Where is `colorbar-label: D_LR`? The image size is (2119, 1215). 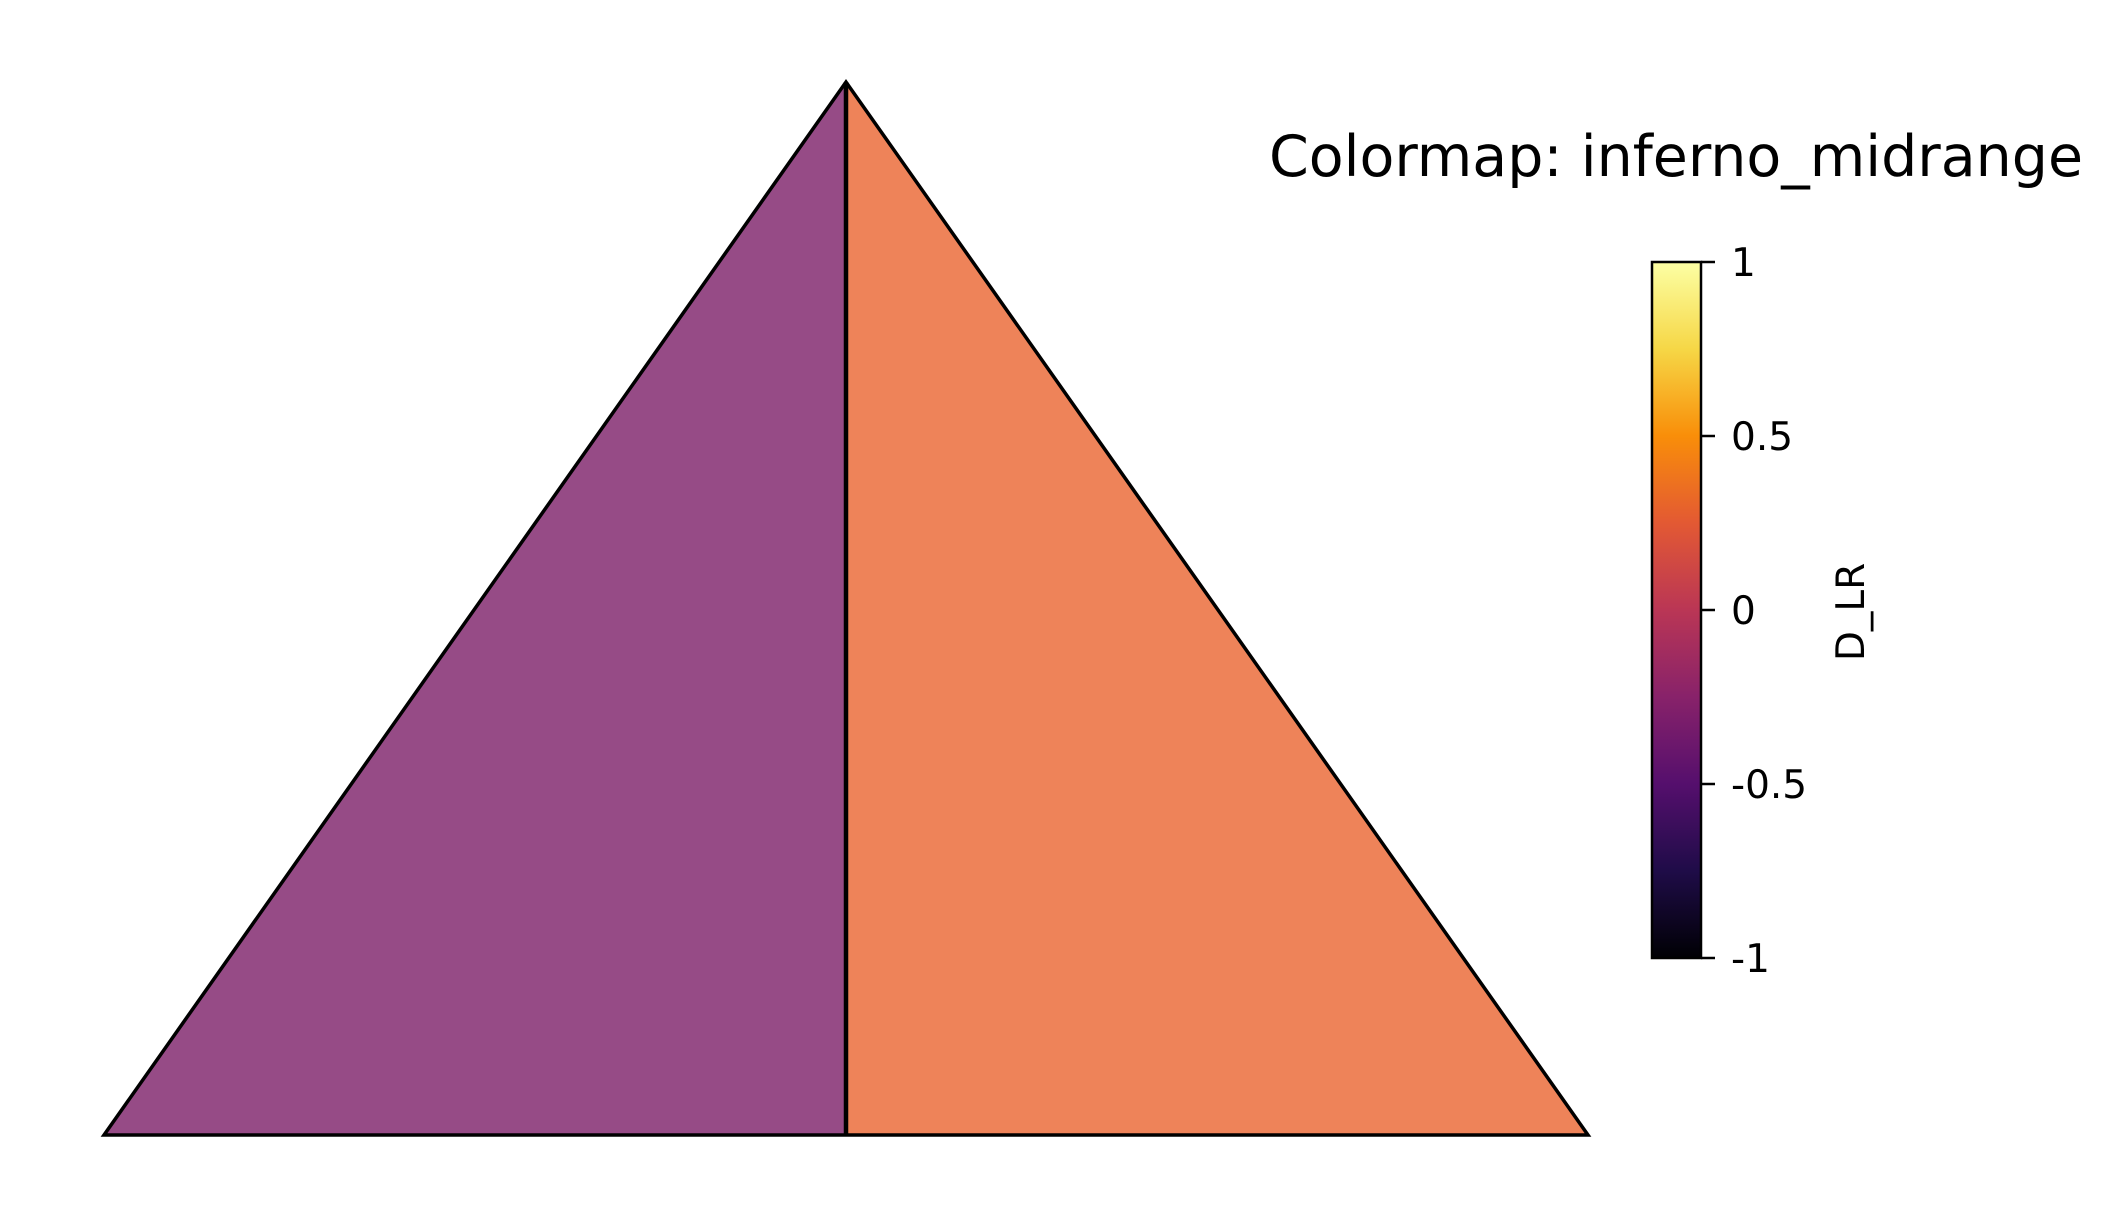
colorbar-label: D_LR is located at coordinates (1851, 612).